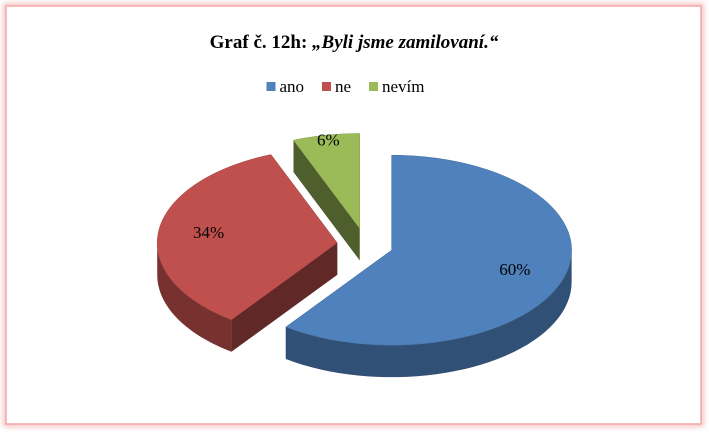  What do you see at coordinates (514, 269) in the screenshot?
I see `data-label: 60%` at bounding box center [514, 269].